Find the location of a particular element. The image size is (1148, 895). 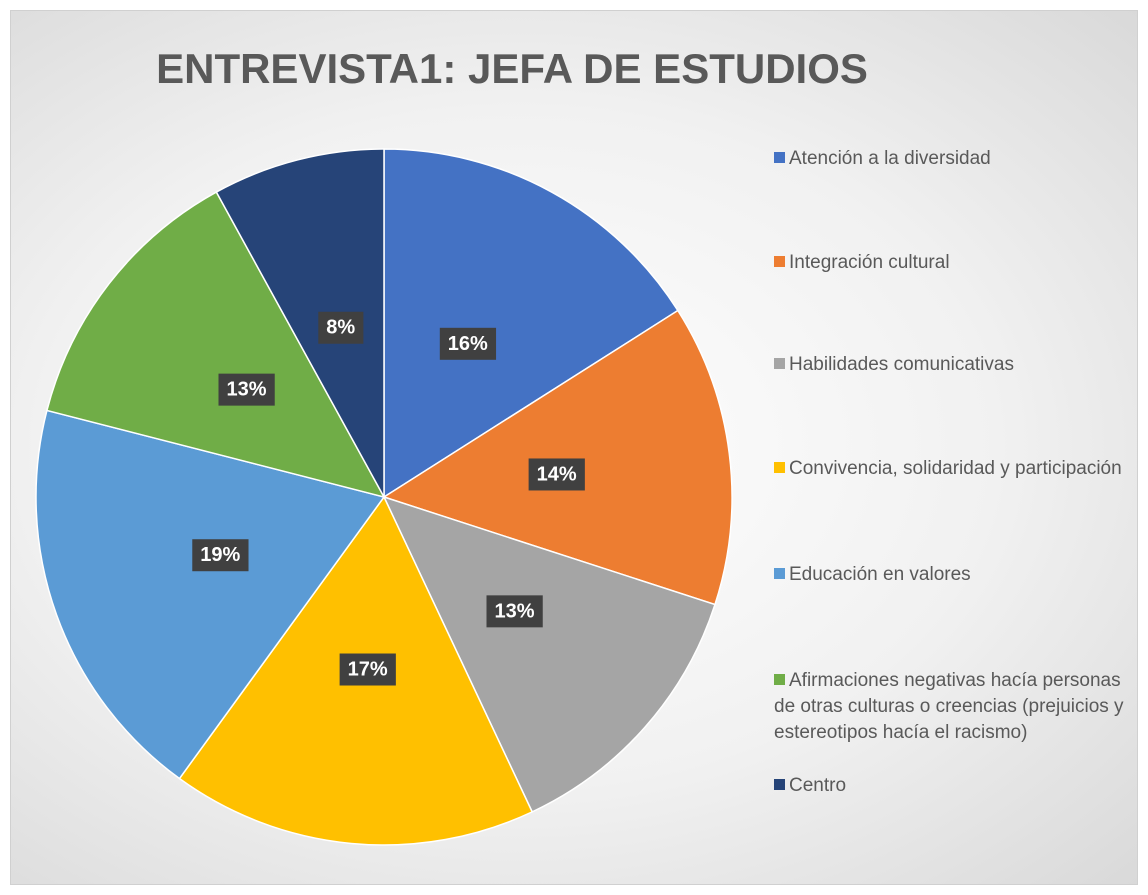

data-label: 8% is located at coordinates (340, 328).